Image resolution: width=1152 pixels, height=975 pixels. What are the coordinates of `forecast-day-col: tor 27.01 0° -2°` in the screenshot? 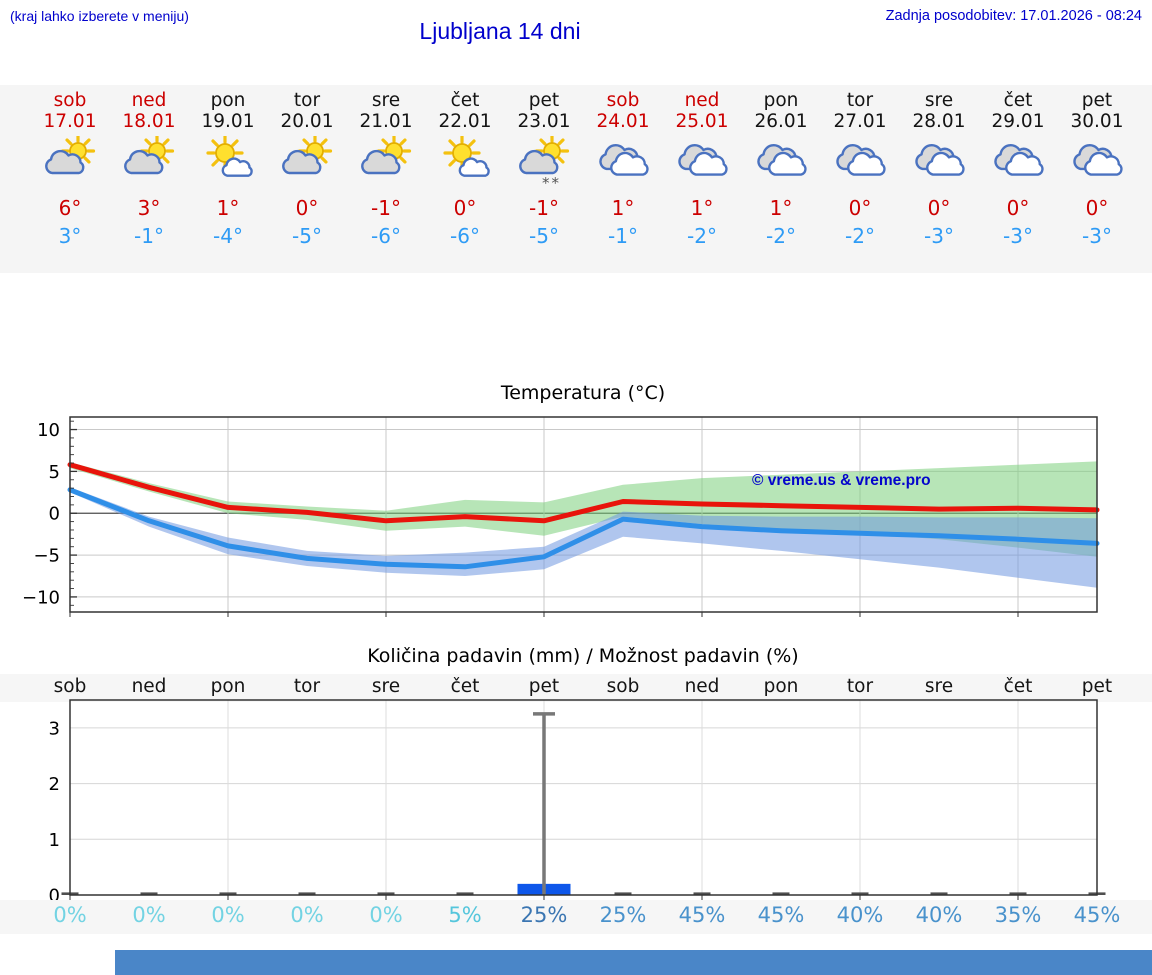 It's located at (860, 179).